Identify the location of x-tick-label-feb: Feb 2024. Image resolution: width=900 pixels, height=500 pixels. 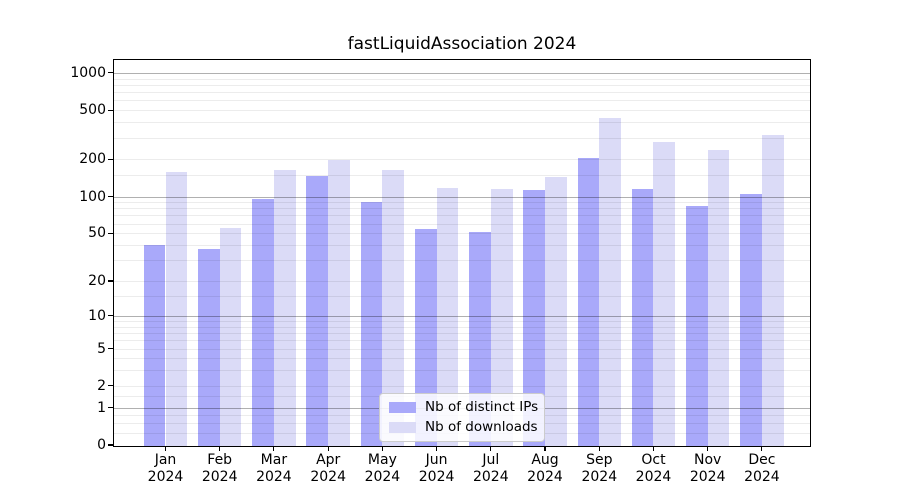
(219, 468).